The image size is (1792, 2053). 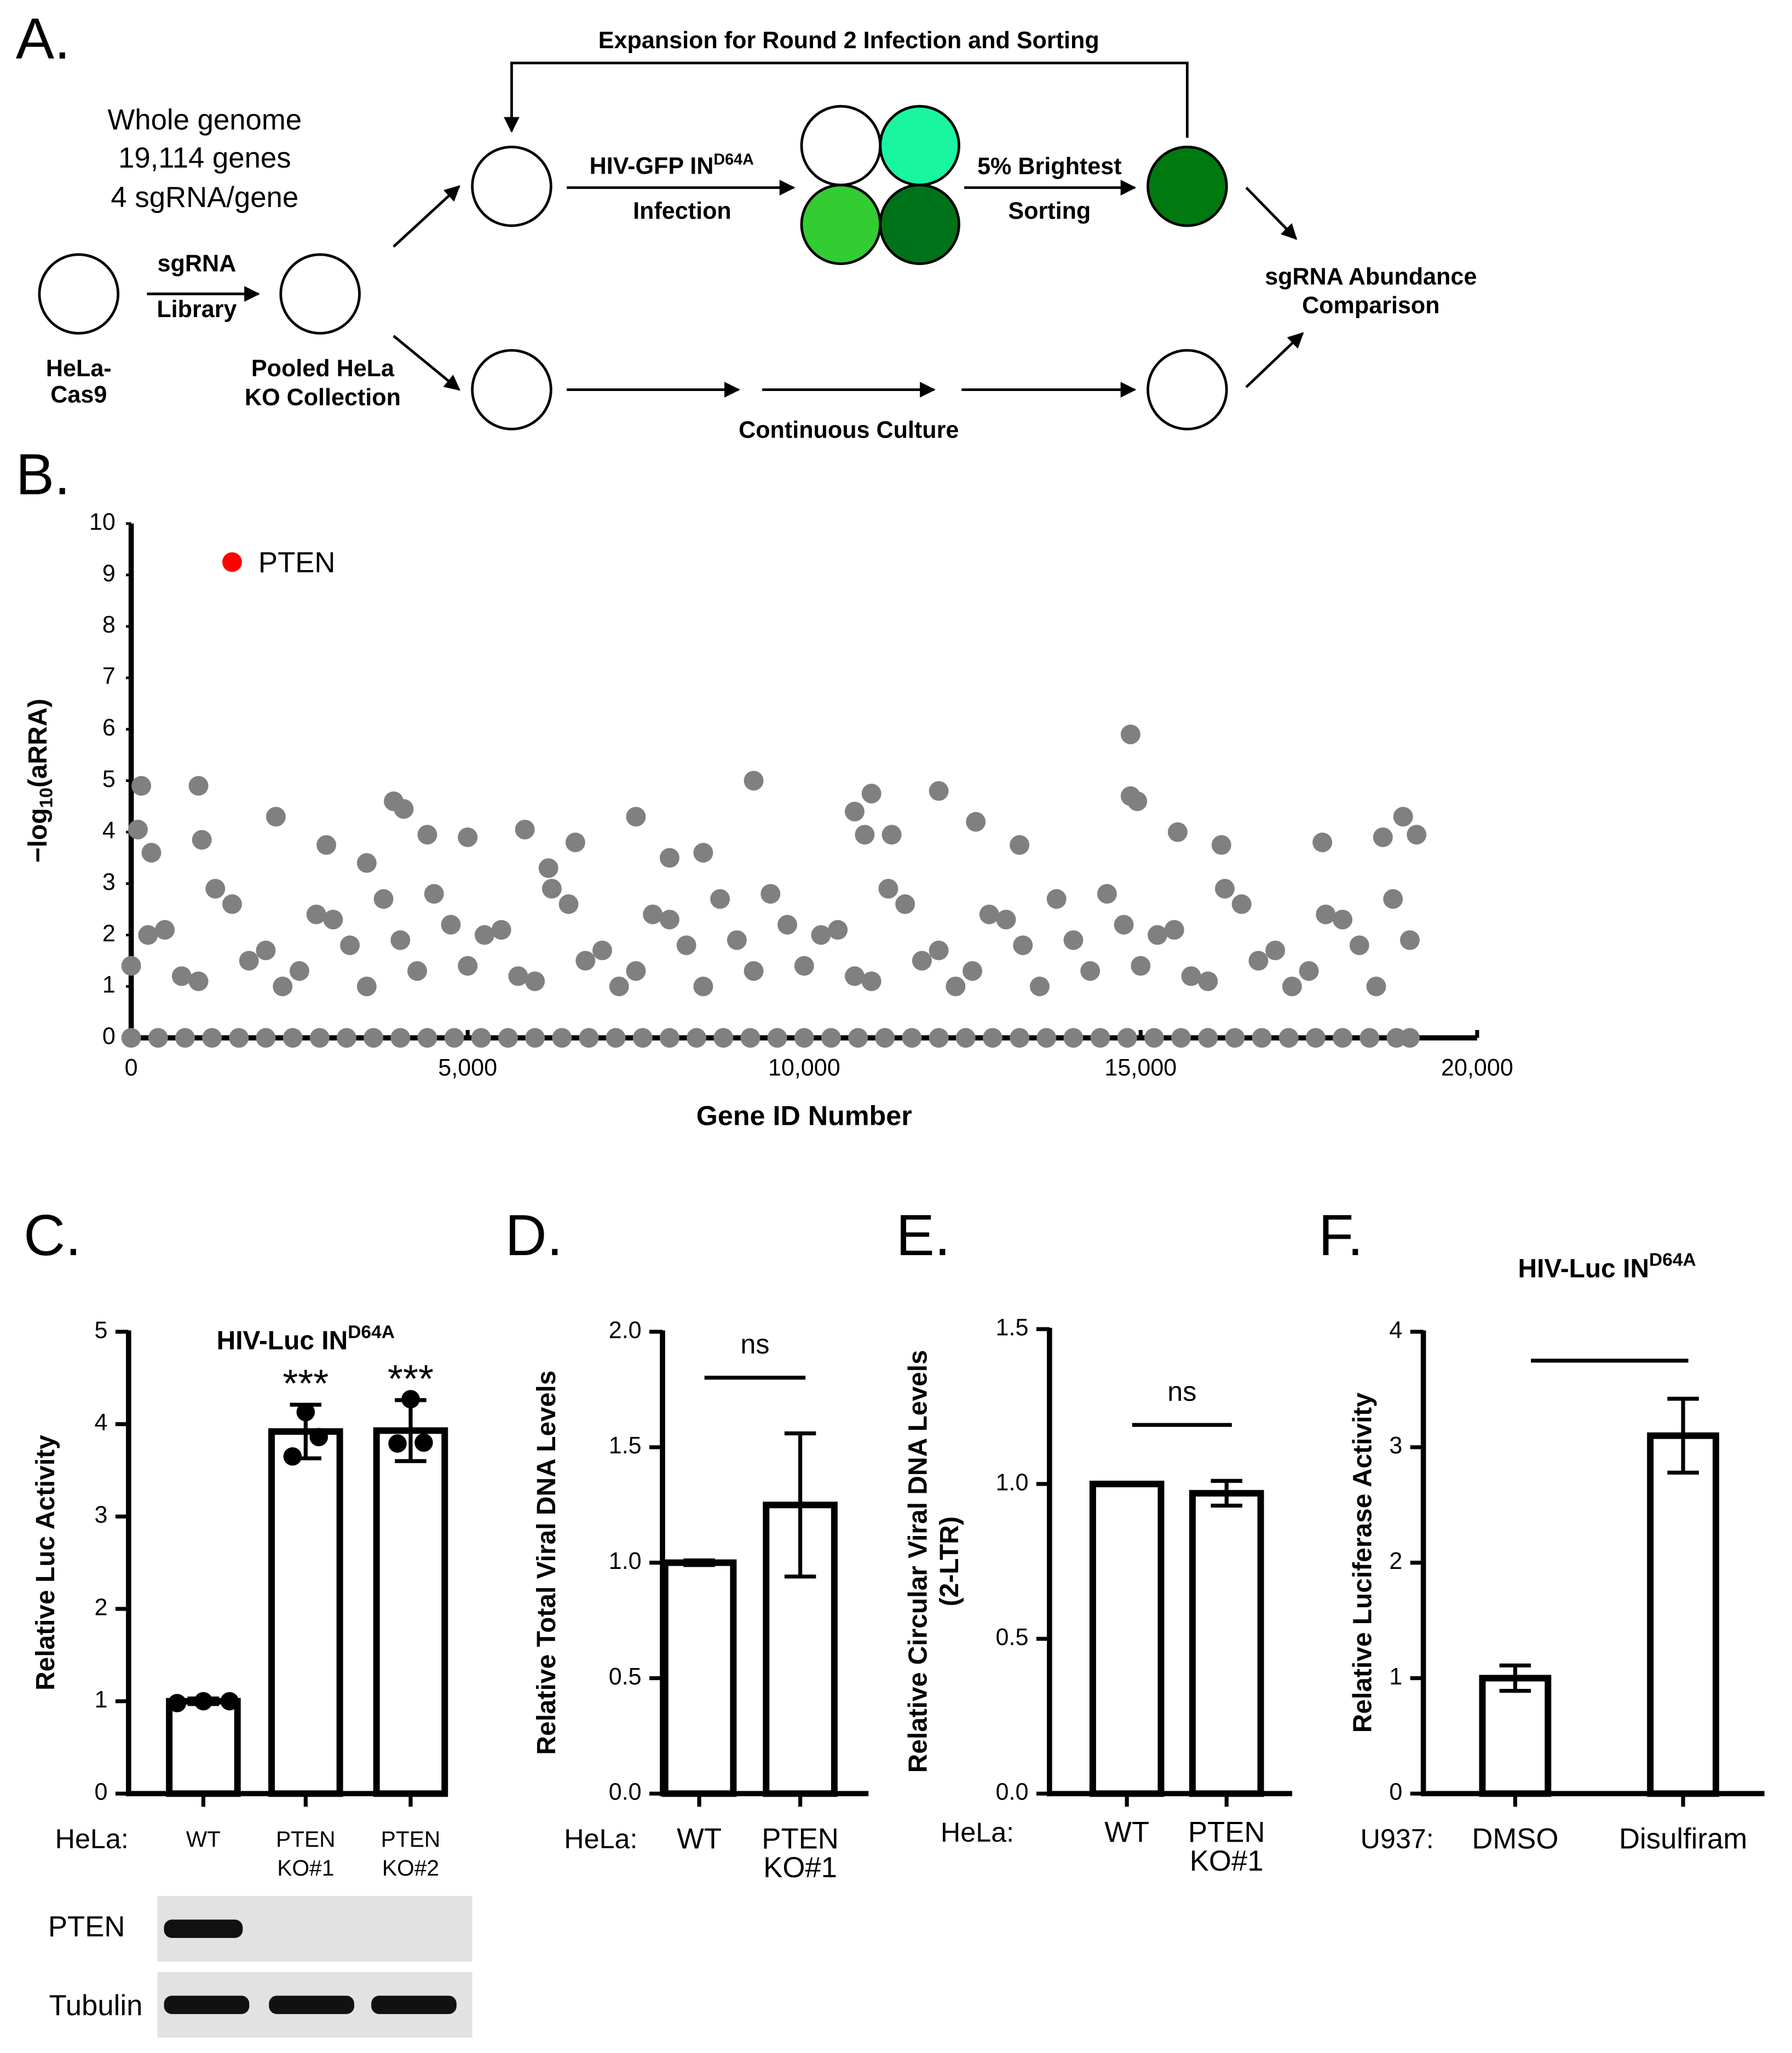 I want to click on cell-label: Cas9, so click(x=78, y=395).